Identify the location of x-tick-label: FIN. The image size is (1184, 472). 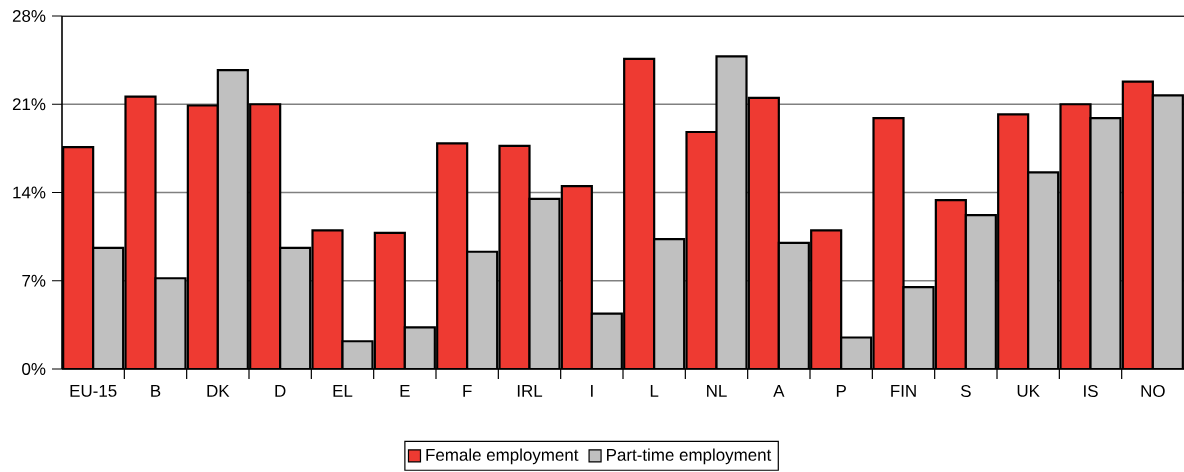
(903, 391).